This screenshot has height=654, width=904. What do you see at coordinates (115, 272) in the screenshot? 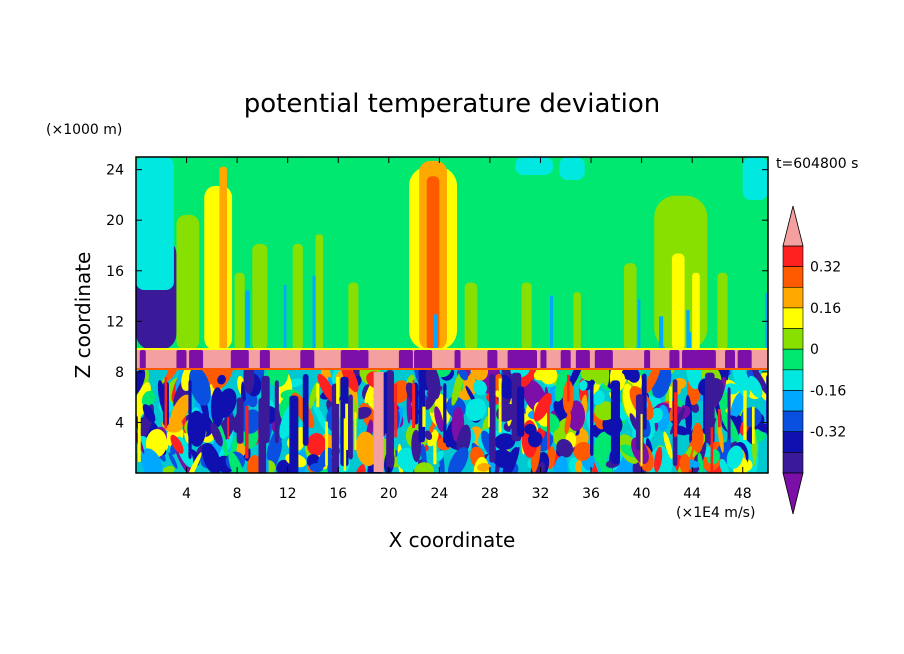
I see `y-tick-label: 16` at bounding box center [115, 272].